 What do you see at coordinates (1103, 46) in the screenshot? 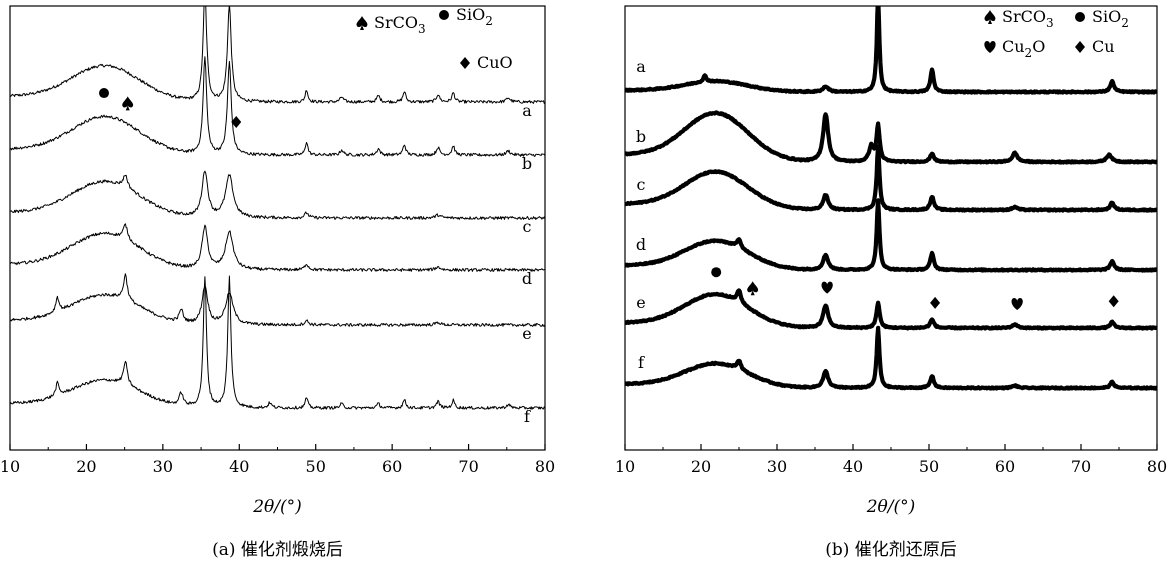
I see `legend-label: Cu` at bounding box center [1103, 46].